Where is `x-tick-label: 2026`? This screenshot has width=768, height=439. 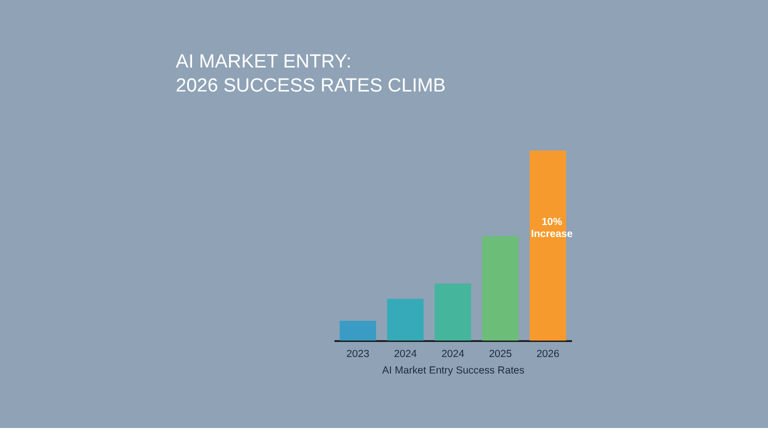 x-tick-label: 2026 is located at coordinates (548, 354).